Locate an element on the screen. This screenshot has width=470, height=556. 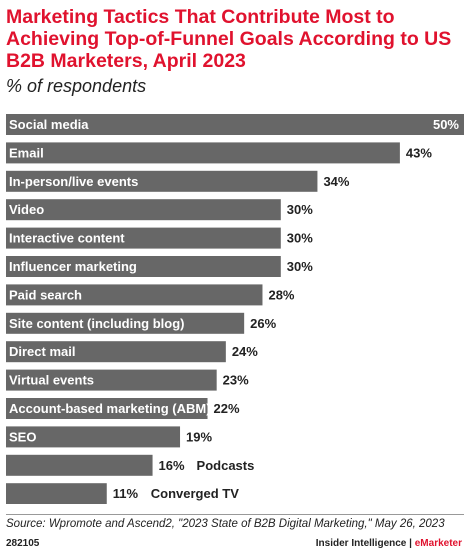
value-label: 11% is located at coordinates (126, 493).